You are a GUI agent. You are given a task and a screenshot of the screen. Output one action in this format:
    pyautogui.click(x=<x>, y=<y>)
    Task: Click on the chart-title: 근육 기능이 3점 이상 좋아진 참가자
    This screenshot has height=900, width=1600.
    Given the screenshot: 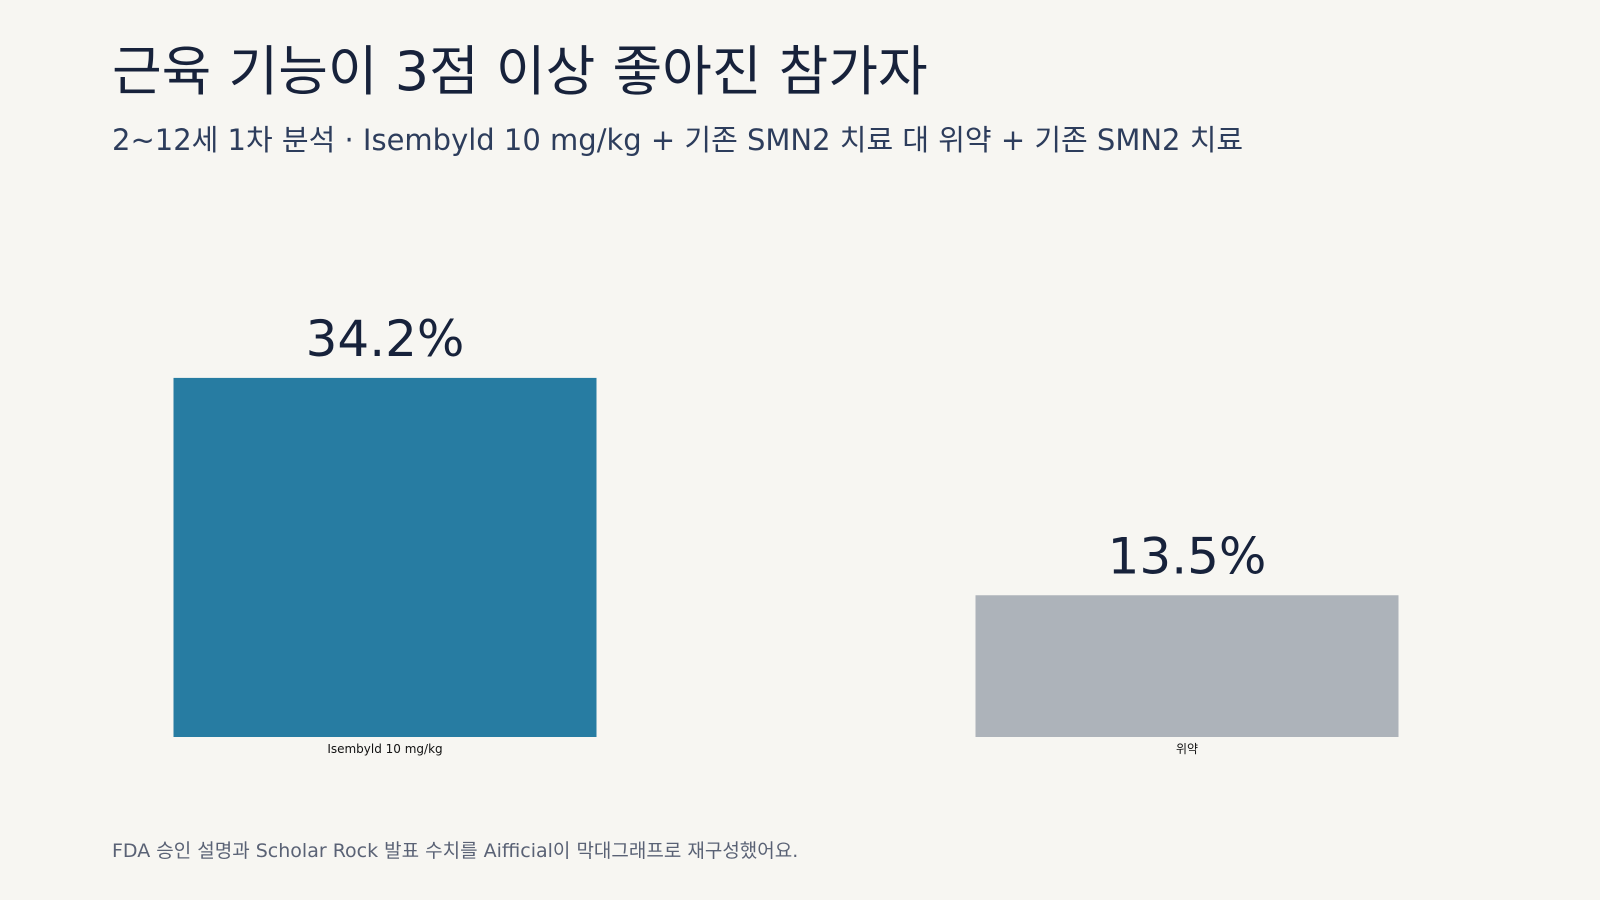 What is the action you would take?
    pyautogui.click(x=520, y=71)
    